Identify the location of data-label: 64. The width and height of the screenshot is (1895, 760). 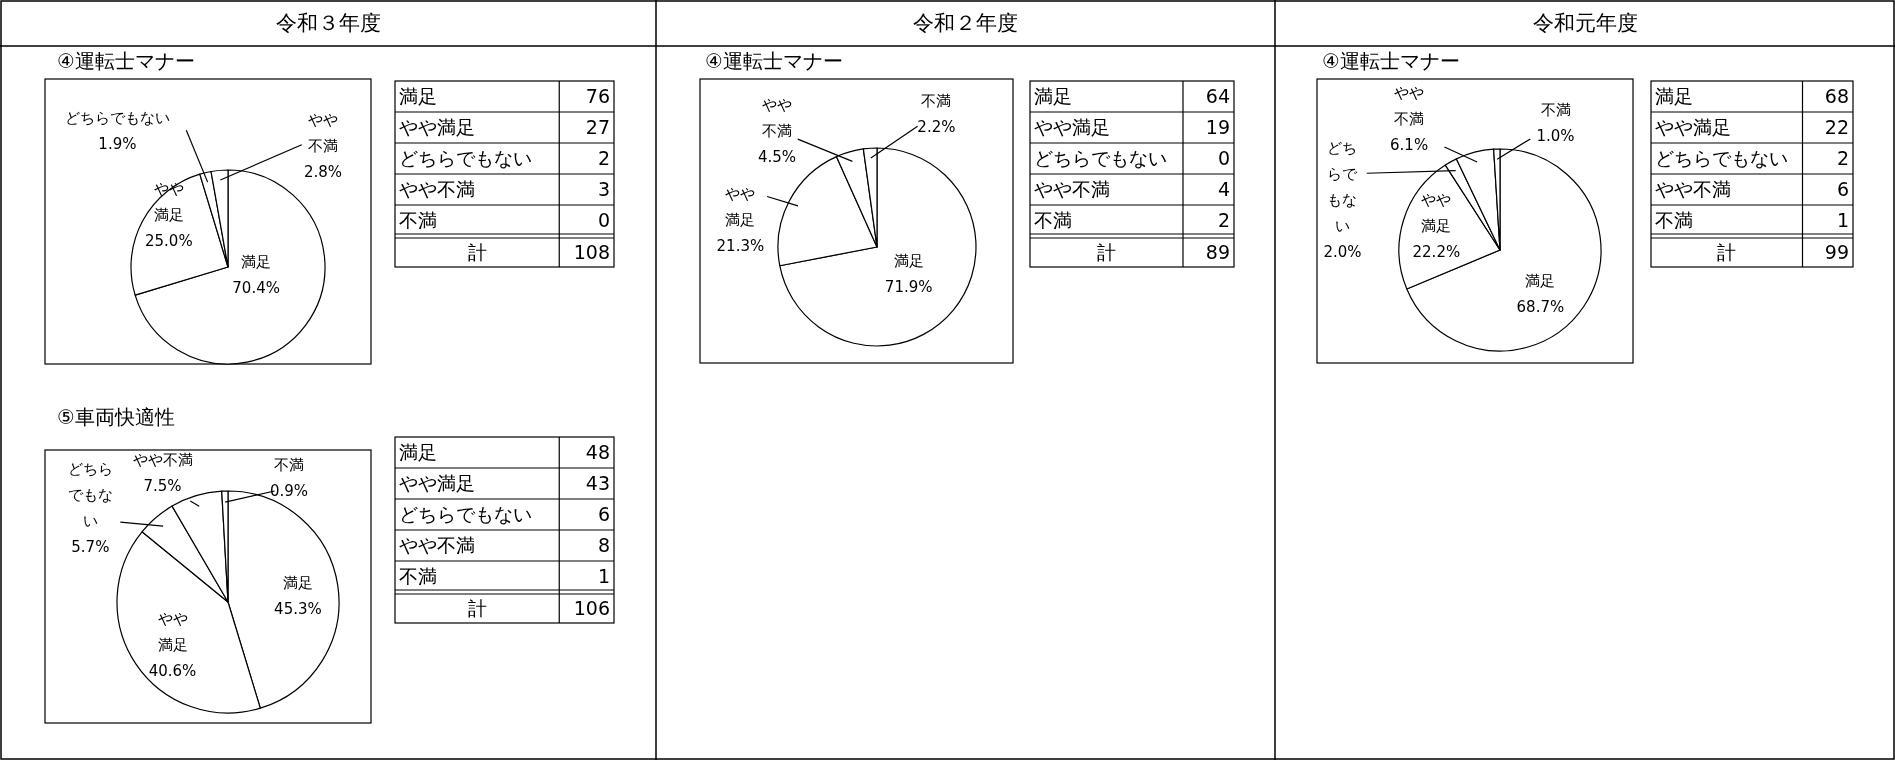
(1217, 96).